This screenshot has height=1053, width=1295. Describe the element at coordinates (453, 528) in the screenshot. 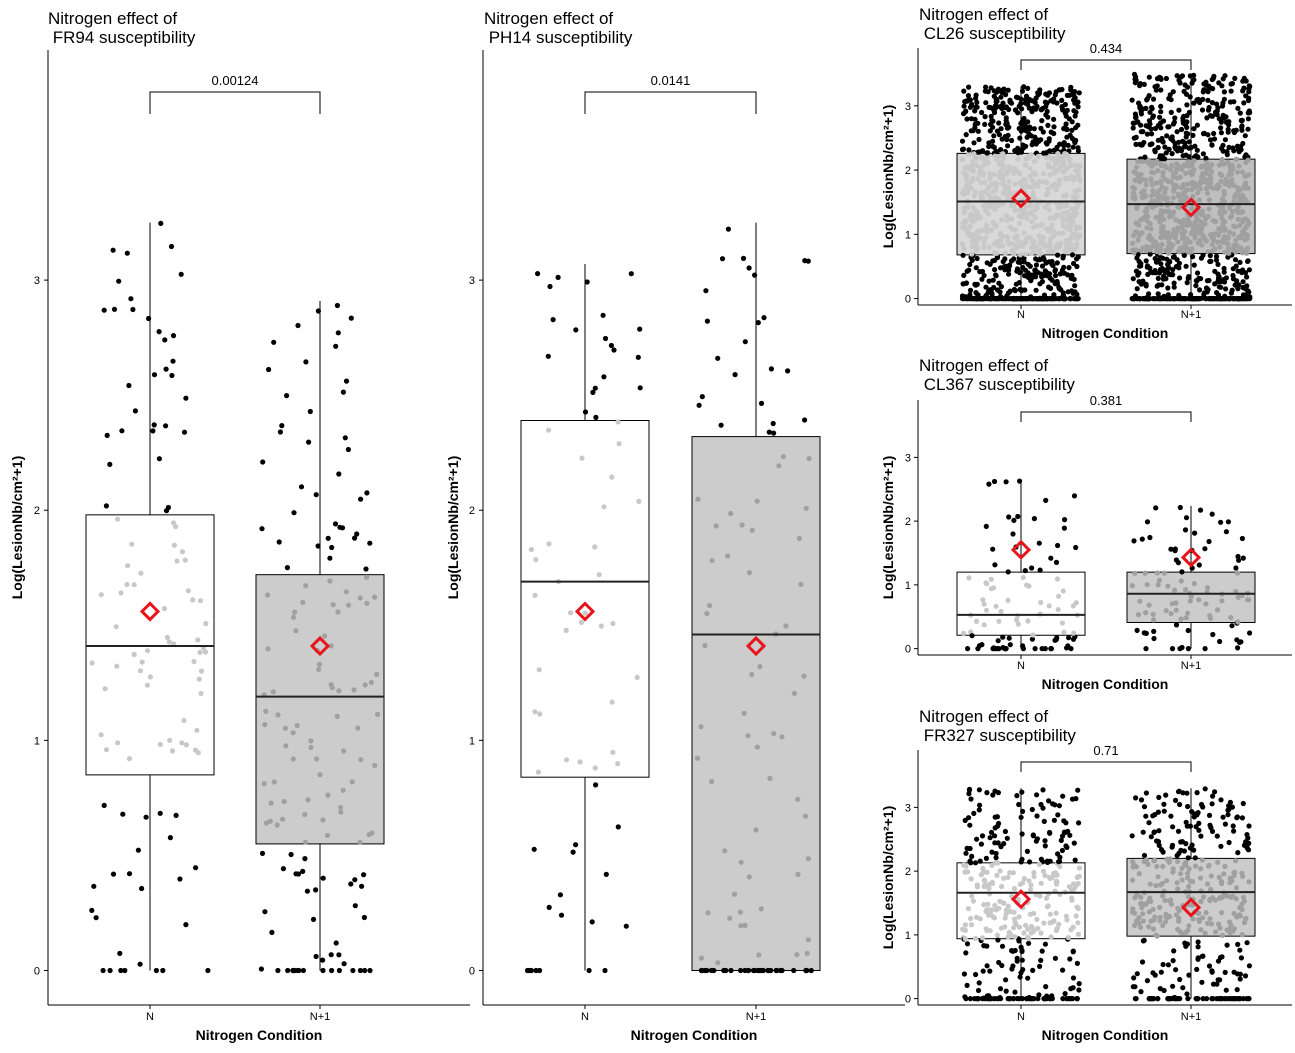

I see `y-axis-label: Log(LesionNb/cm²+1)` at that location.